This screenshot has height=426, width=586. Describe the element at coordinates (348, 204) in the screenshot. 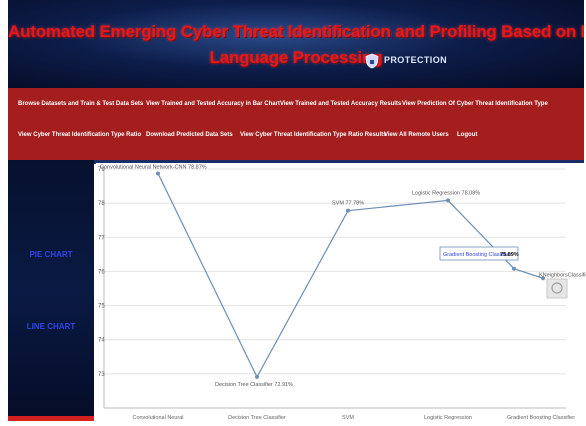

I see `data-point-label: SVM 77.78%` at that location.